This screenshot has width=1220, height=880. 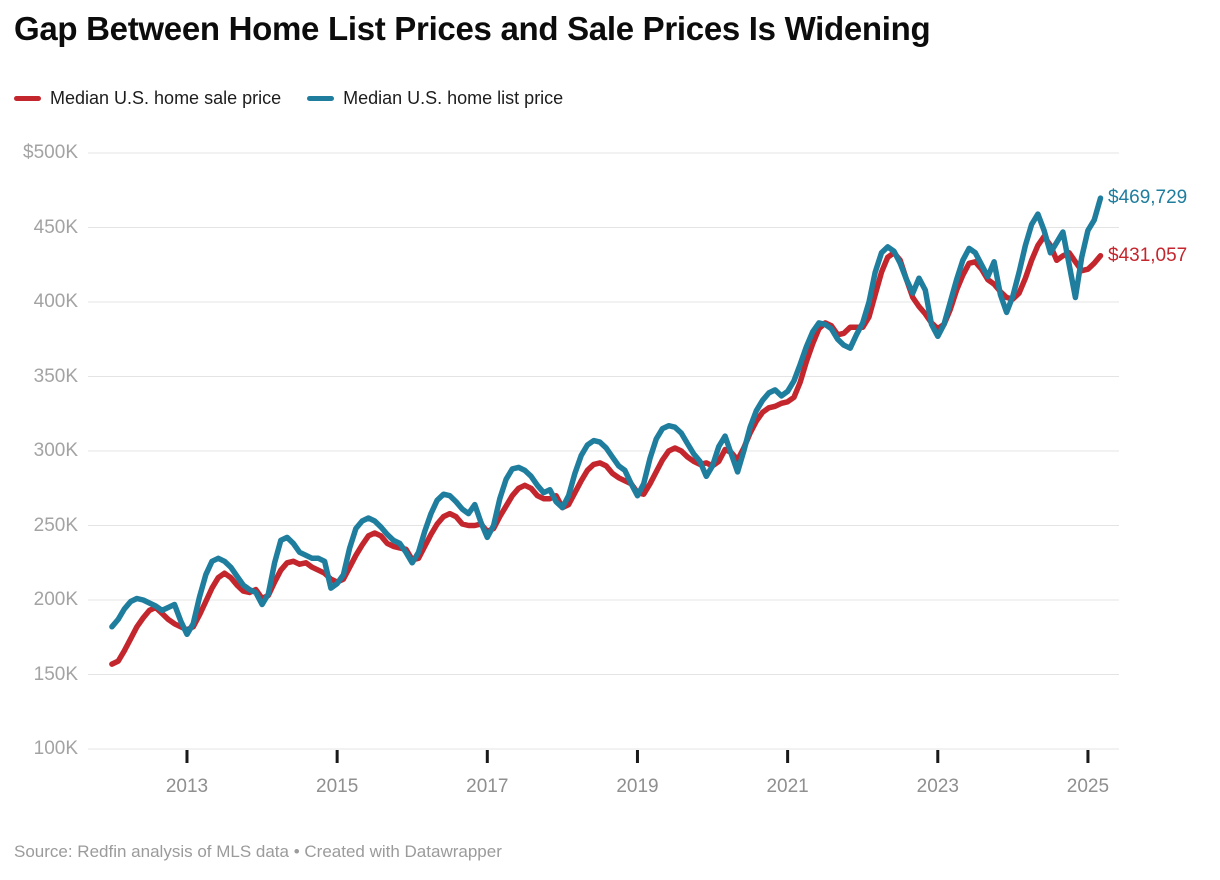 What do you see at coordinates (55, 450) in the screenshot?
I see `y-axis-label: 300K` at bounding box center [55, 450].